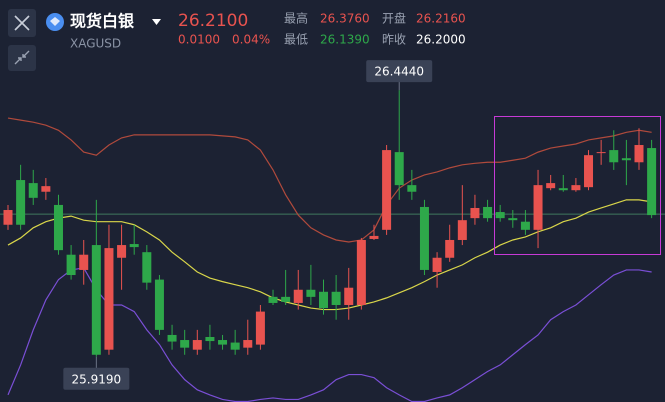 The height and width of the screenshot is (402, 665). I want to click on extreme-label: 25.9190, so click(97, 379).